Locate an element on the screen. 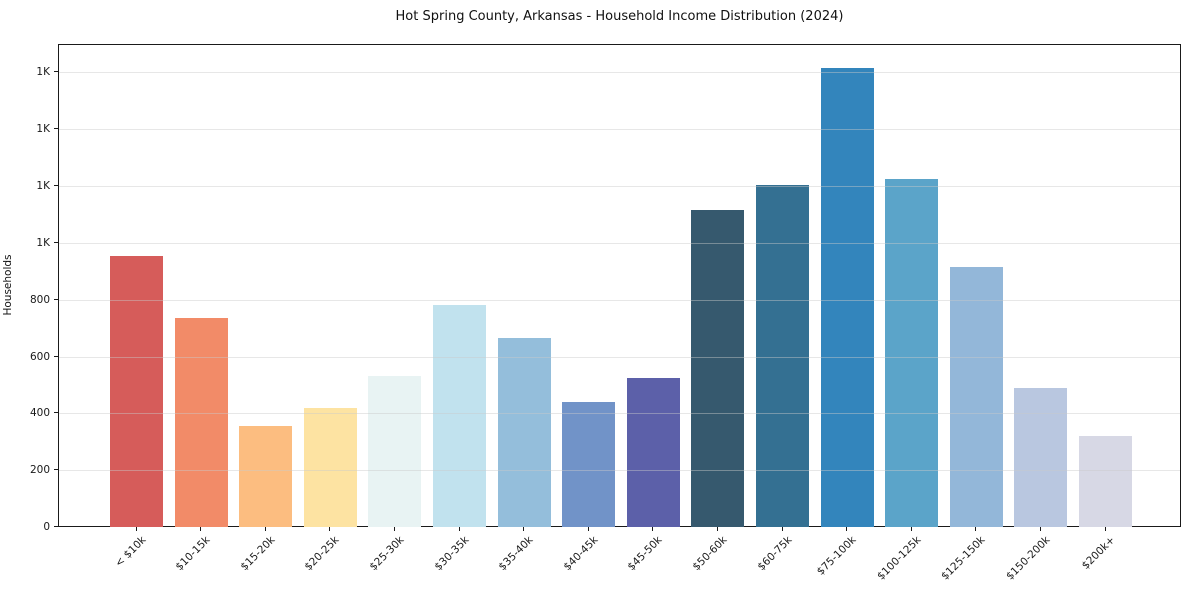 This screenshot has width=1189, height=590. y-tick-label: 600 is located at coordinates (39, 357).